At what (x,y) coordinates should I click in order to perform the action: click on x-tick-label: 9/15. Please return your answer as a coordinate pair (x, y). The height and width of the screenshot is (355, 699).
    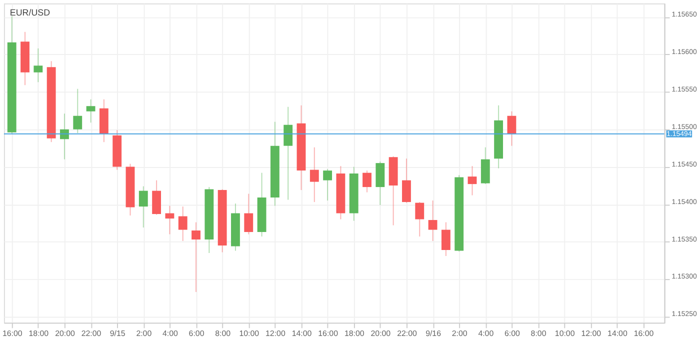
    Looking at the image, I should click on (118, 333).